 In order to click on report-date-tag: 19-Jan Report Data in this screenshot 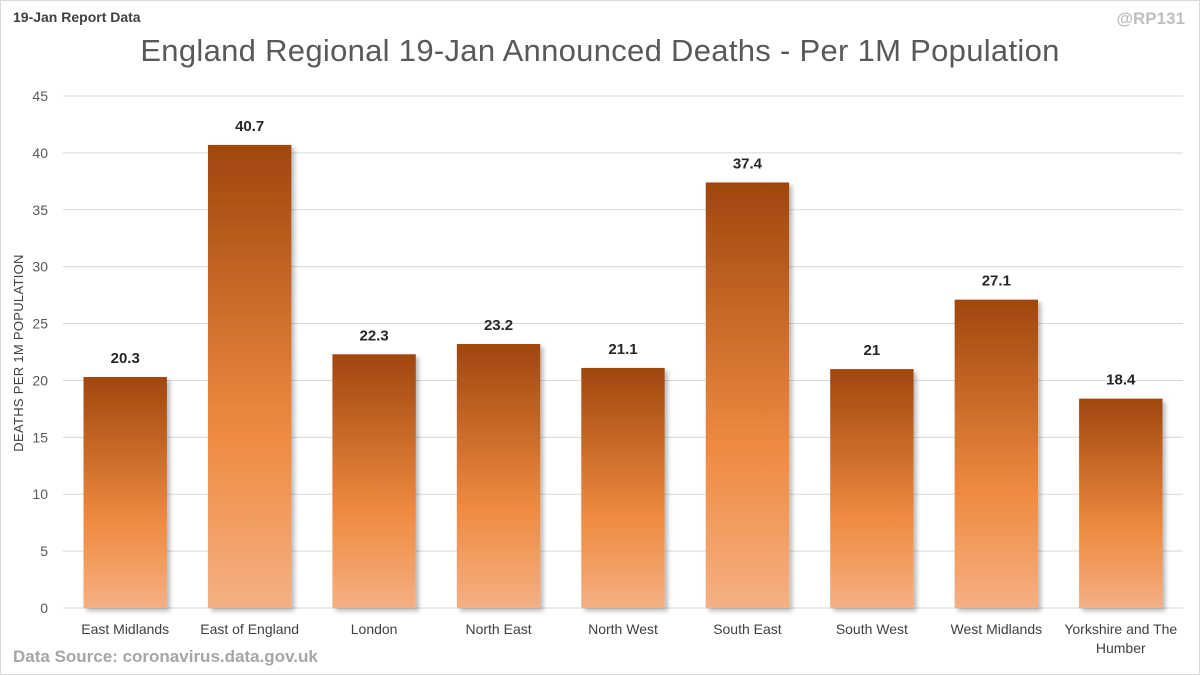, I will do `click(77, 17)`.